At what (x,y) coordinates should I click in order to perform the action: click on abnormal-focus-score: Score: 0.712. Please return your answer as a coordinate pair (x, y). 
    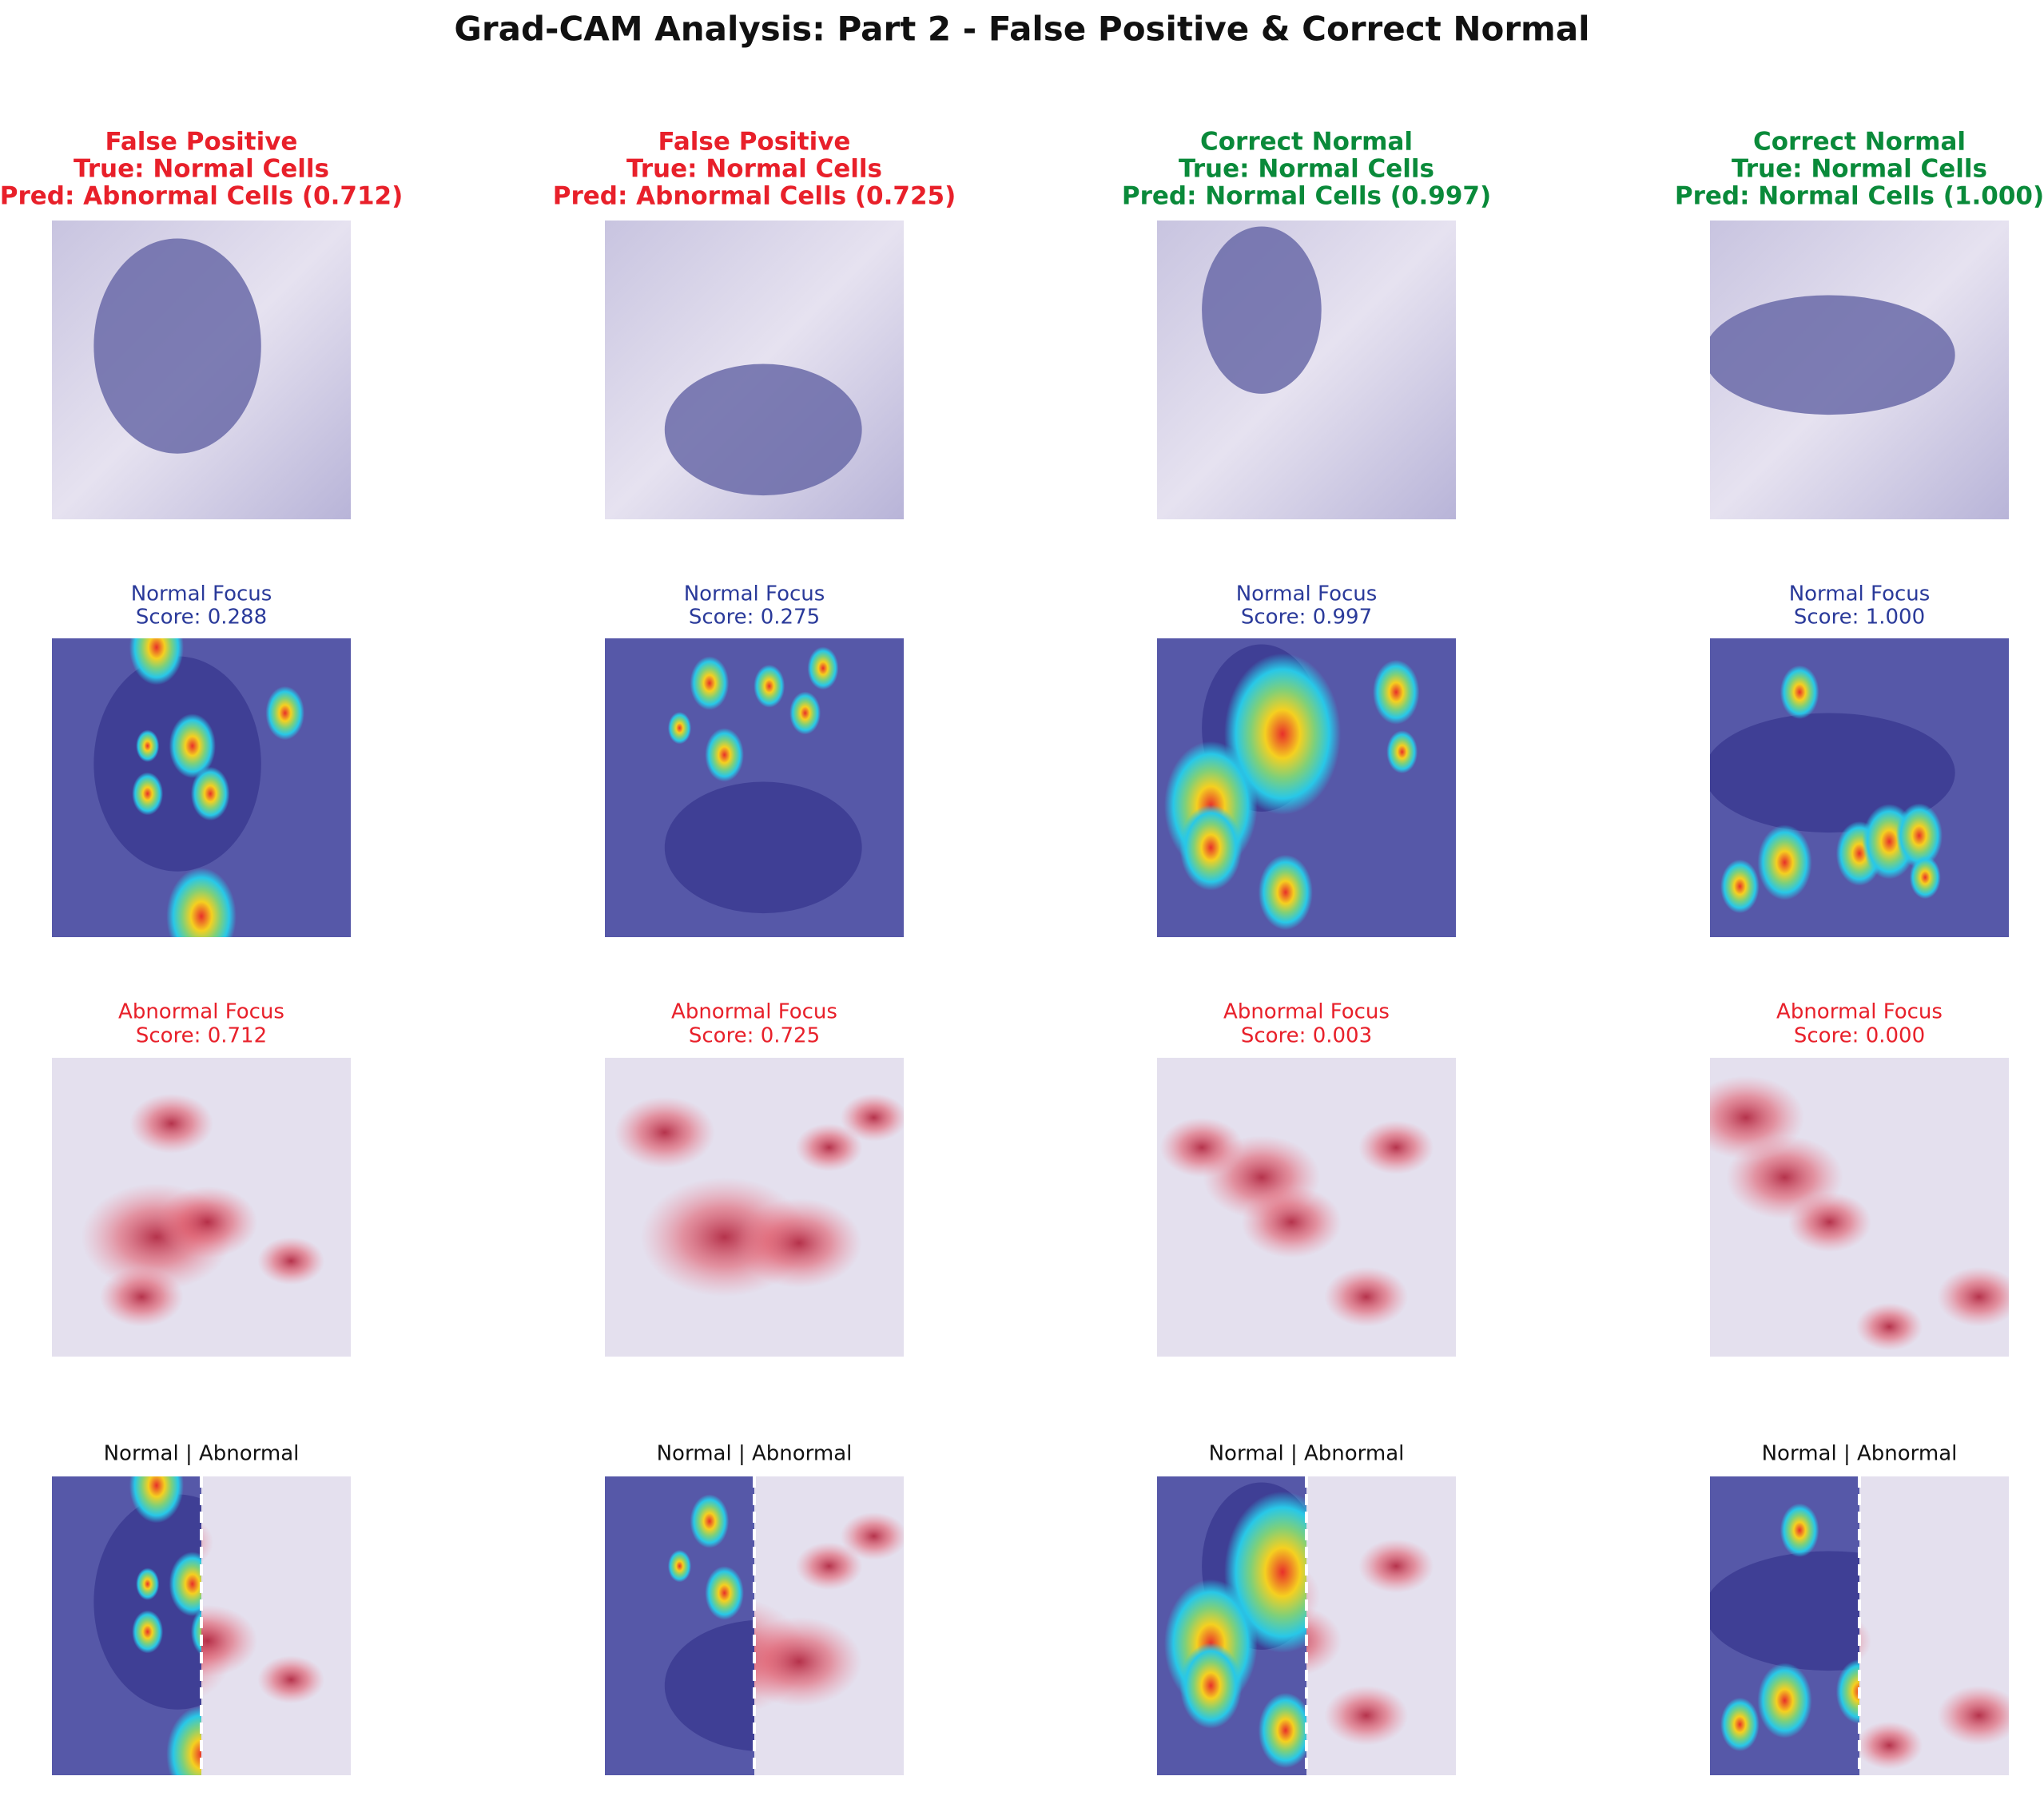
    Looking at the image, I should click on (201, 1036).